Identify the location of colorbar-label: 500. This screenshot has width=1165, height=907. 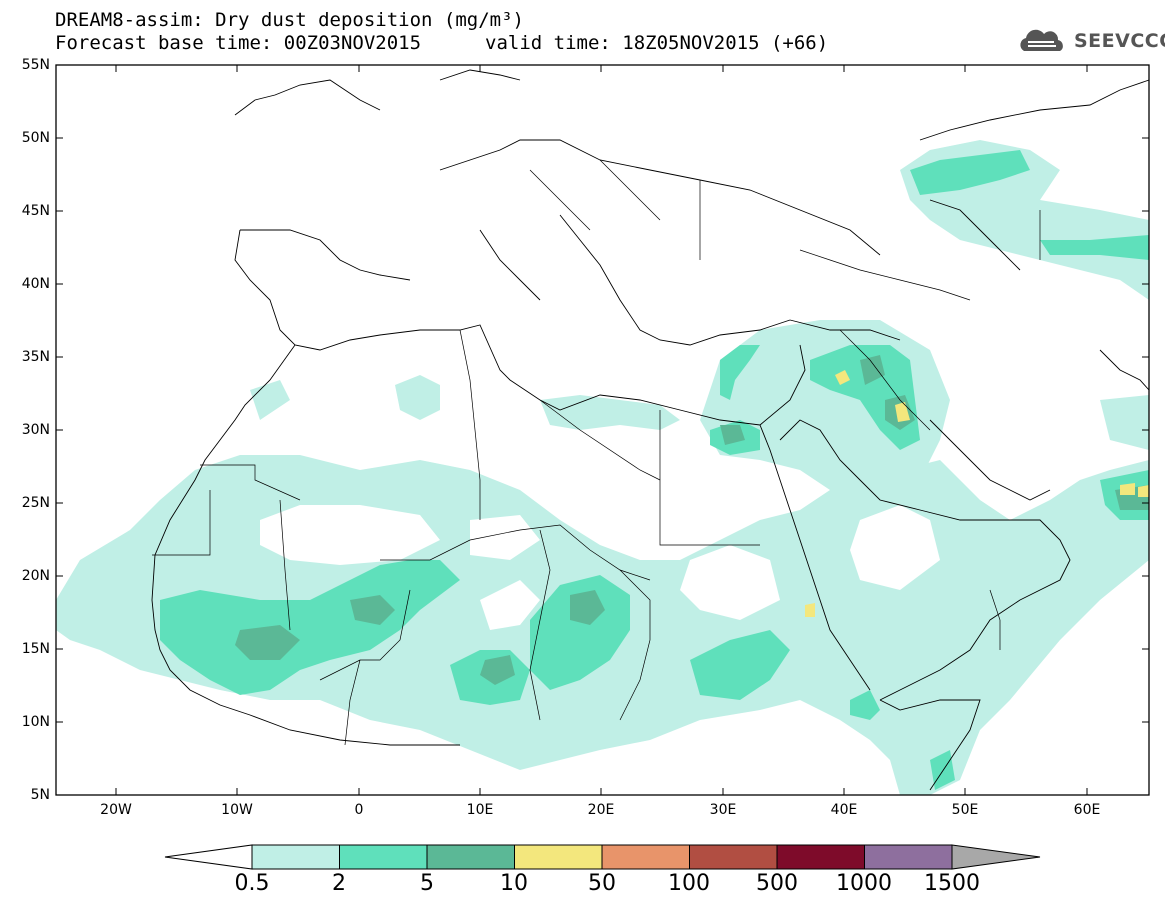
(777, 883).